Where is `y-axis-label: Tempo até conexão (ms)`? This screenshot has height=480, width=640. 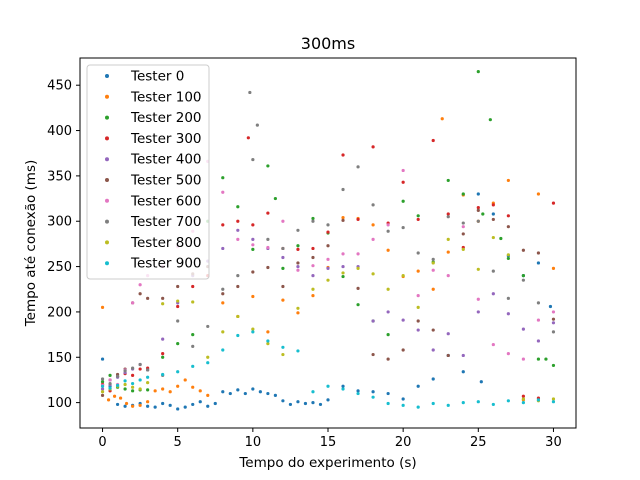
y-axis-label: Tempo até conexão (ms) is located at coordinates (31, 244).